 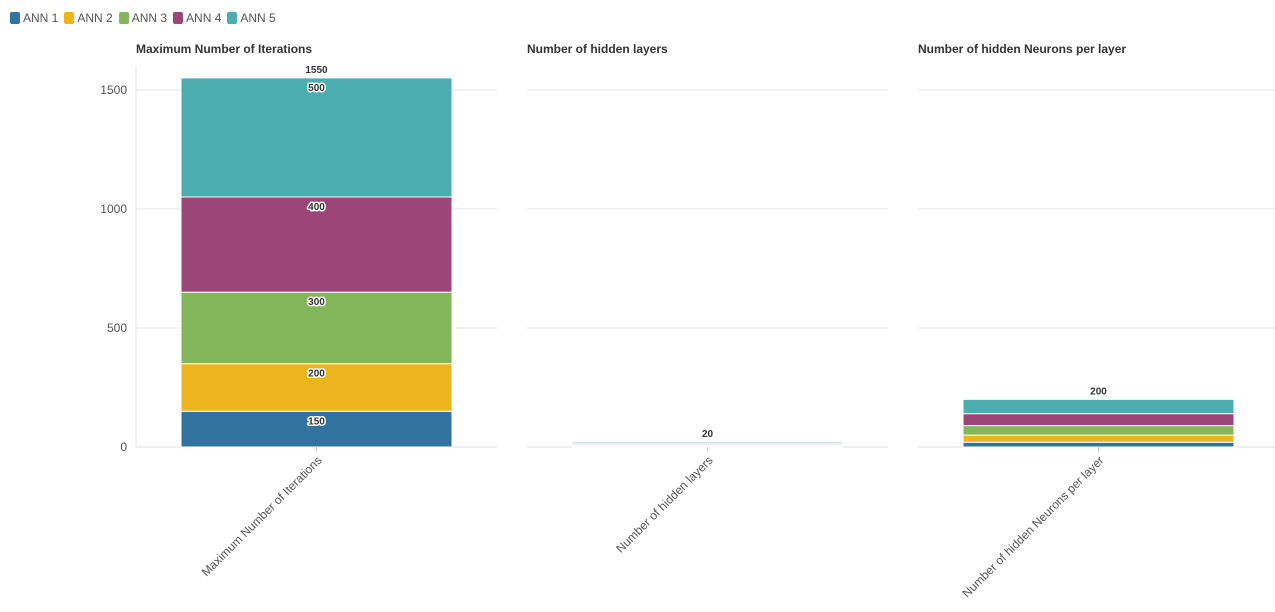 What do you see at coordinates (597, 49) in the screenshot?
I see `panel-title: Number of hidden layers` at bounding box center [597, 49].